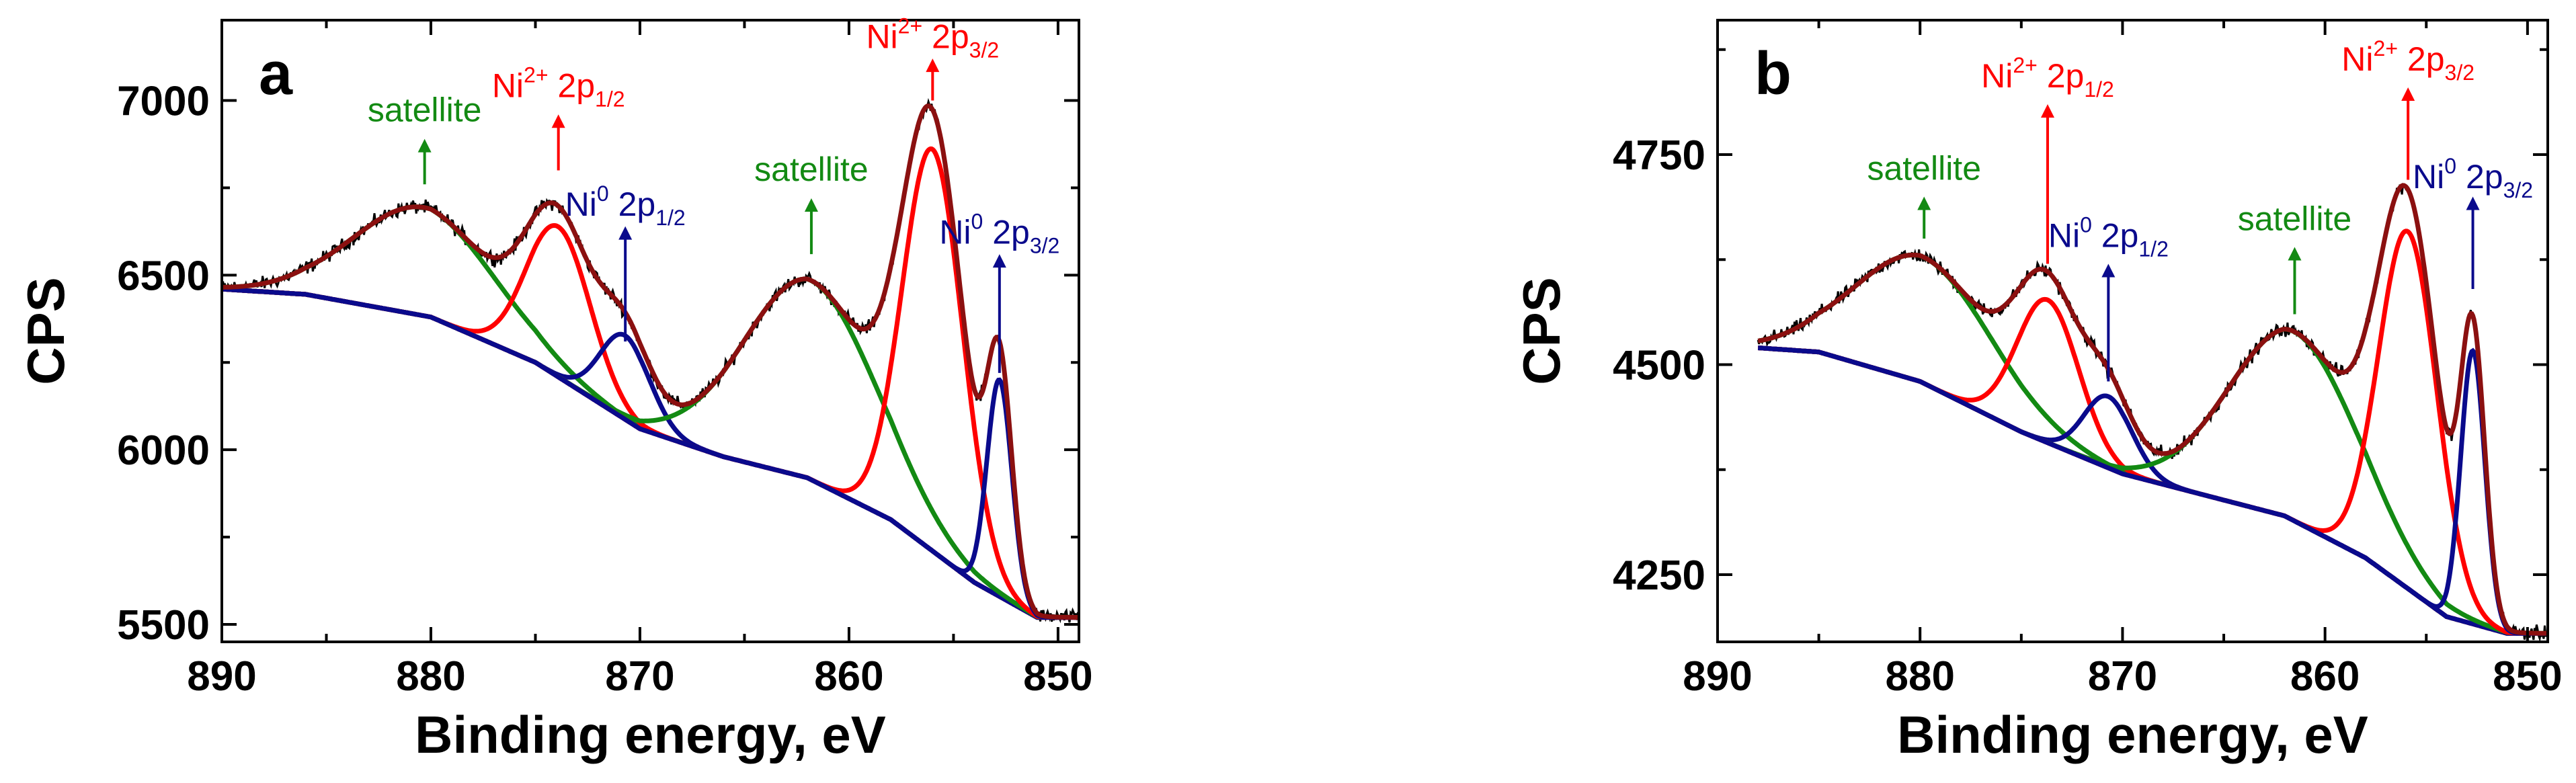 This screenshot has width=2576, height=783. I want to click on y-tick-label: 7000, so click(163, 102).